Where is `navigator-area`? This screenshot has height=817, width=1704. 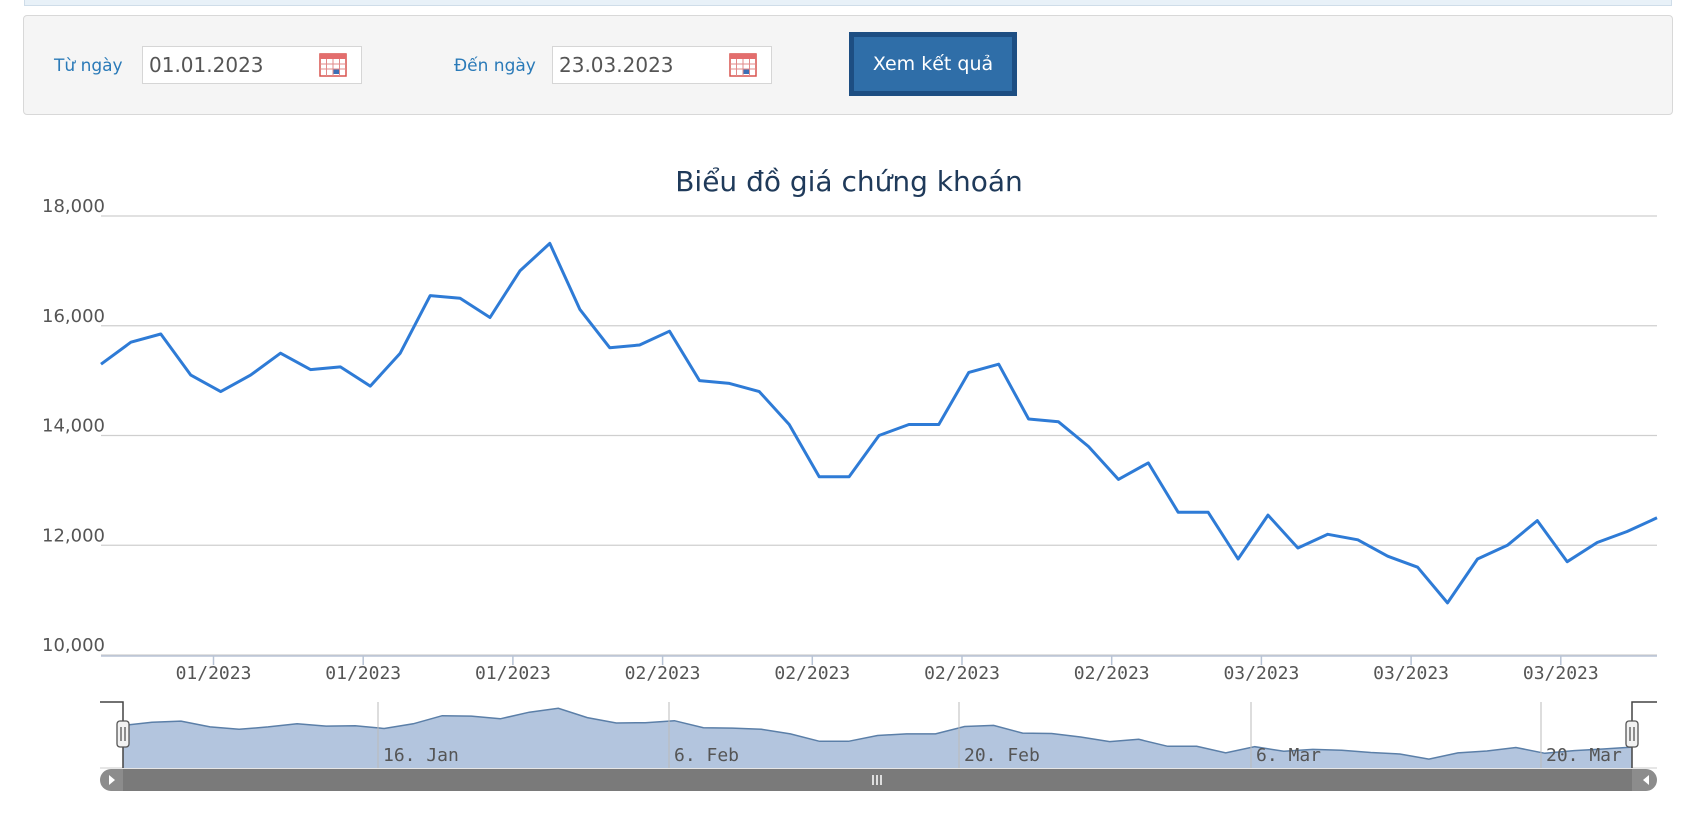
navigator-area is located at coordinates (877, 738).